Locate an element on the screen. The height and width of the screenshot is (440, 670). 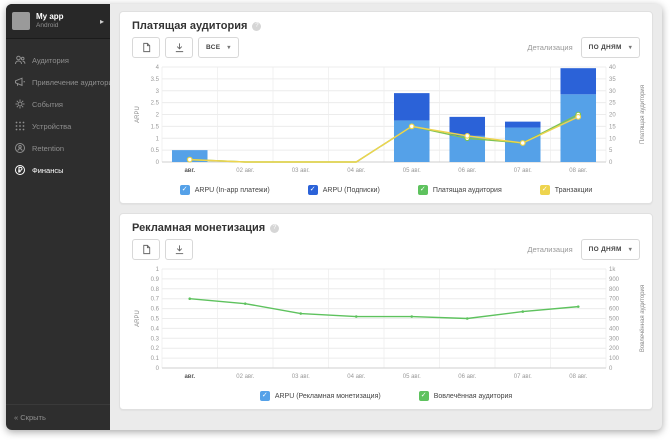
svg-text: 600 is located at coordinates (614, 310).